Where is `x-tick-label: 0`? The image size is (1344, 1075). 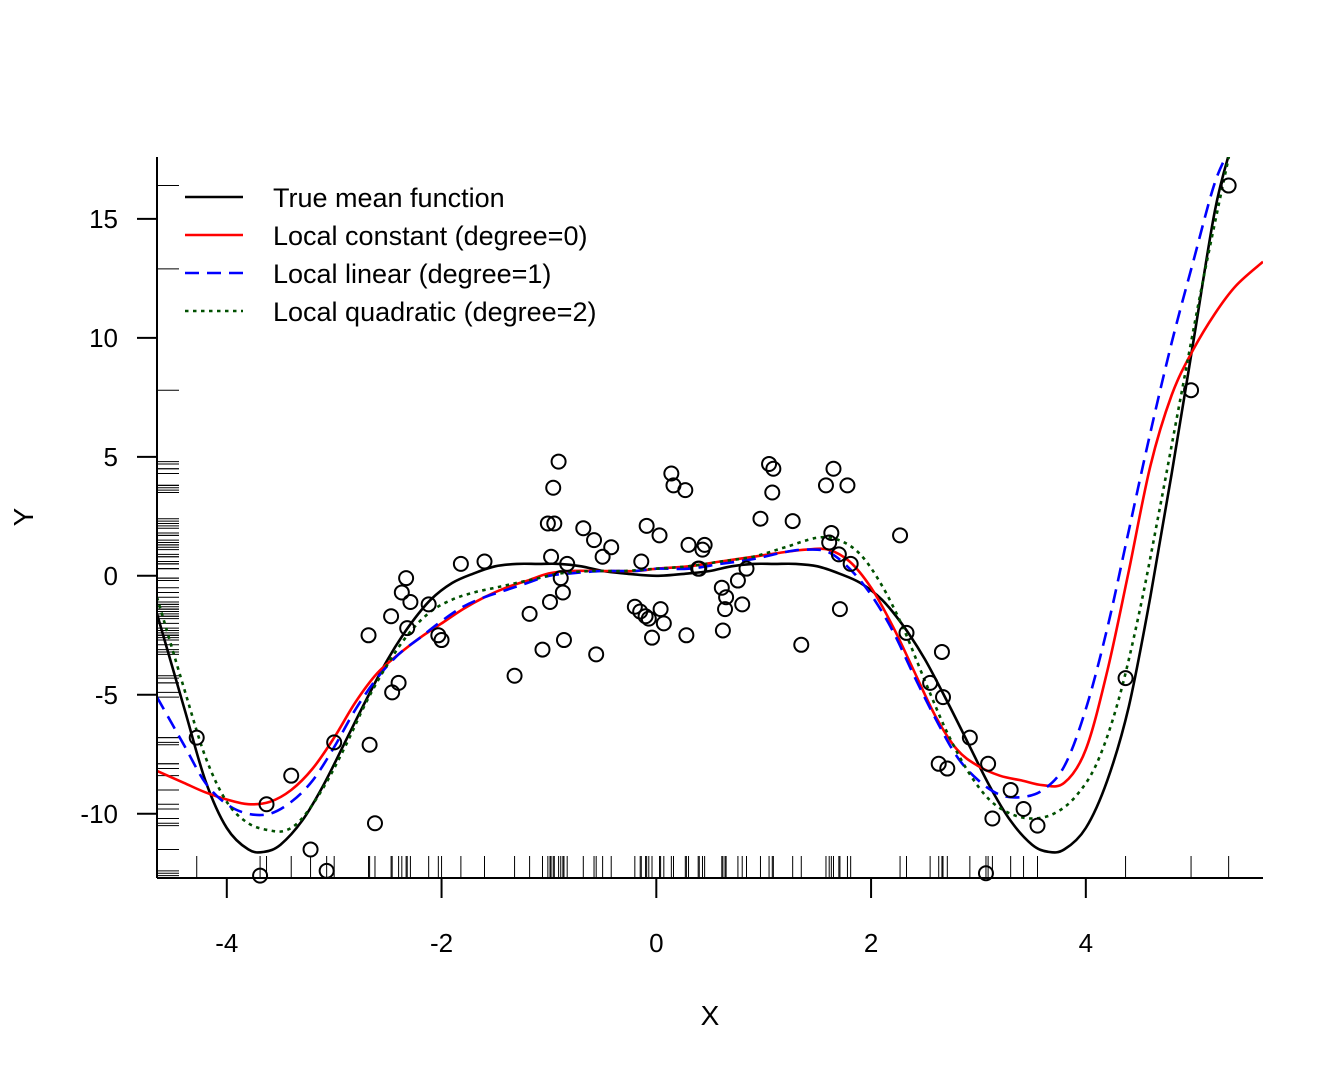
x-tick-label: 0 is located at coordinates (656, 943).